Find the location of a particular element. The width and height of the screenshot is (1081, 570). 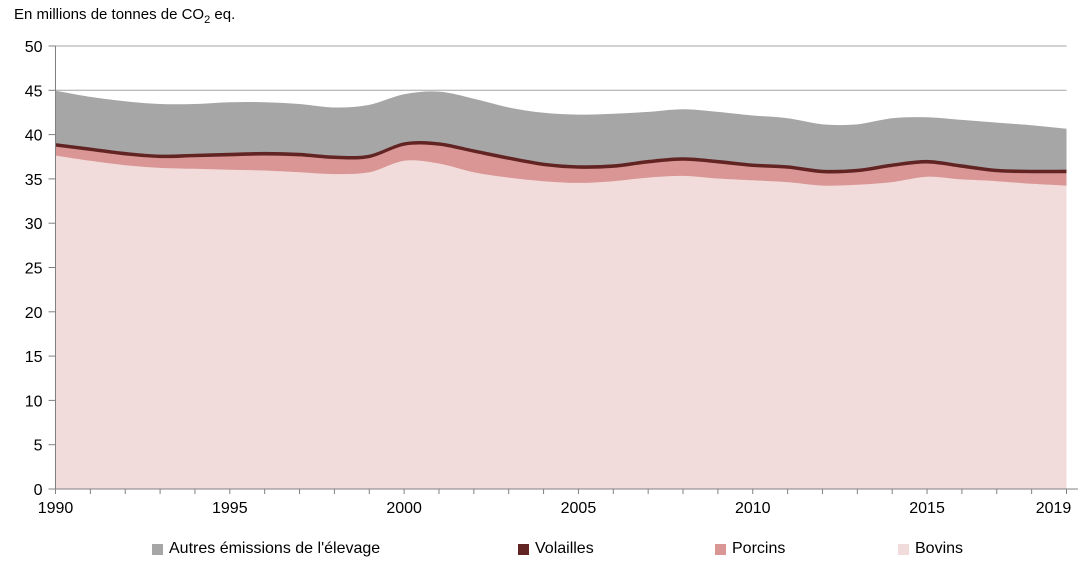

y-axis-label: 40 is located at coordinates (34, 136).